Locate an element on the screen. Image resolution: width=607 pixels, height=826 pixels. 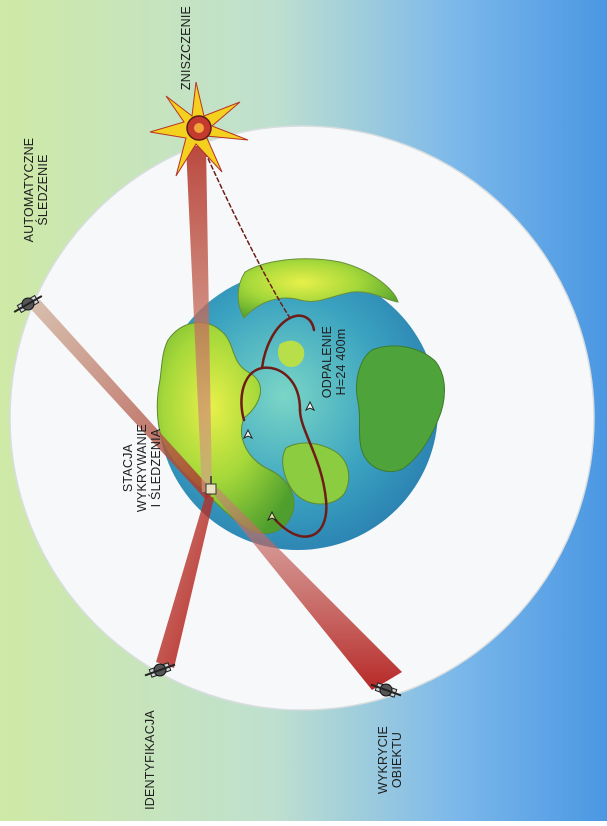
label-destruction: ZNISZCZENIE is located at coordinates (186, 48).